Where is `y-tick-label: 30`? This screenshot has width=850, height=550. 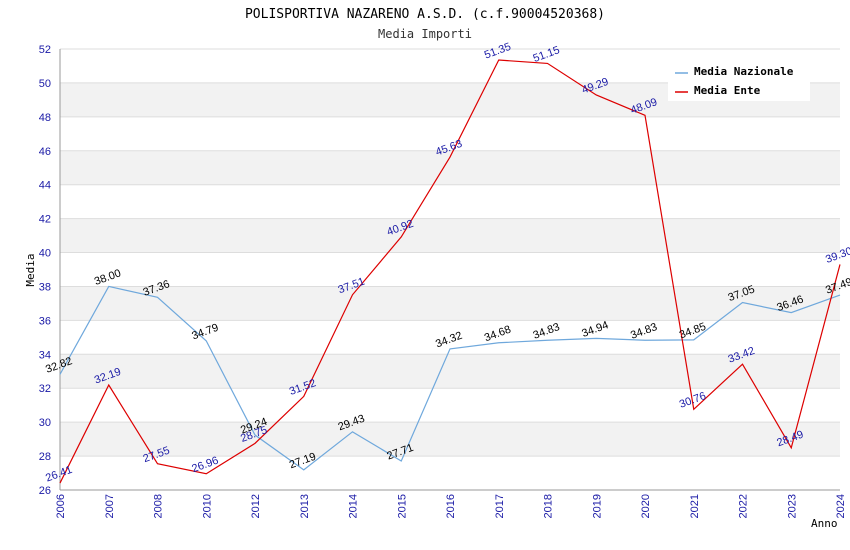 y-tick-label: 30 is located at coordinates (45, 423).